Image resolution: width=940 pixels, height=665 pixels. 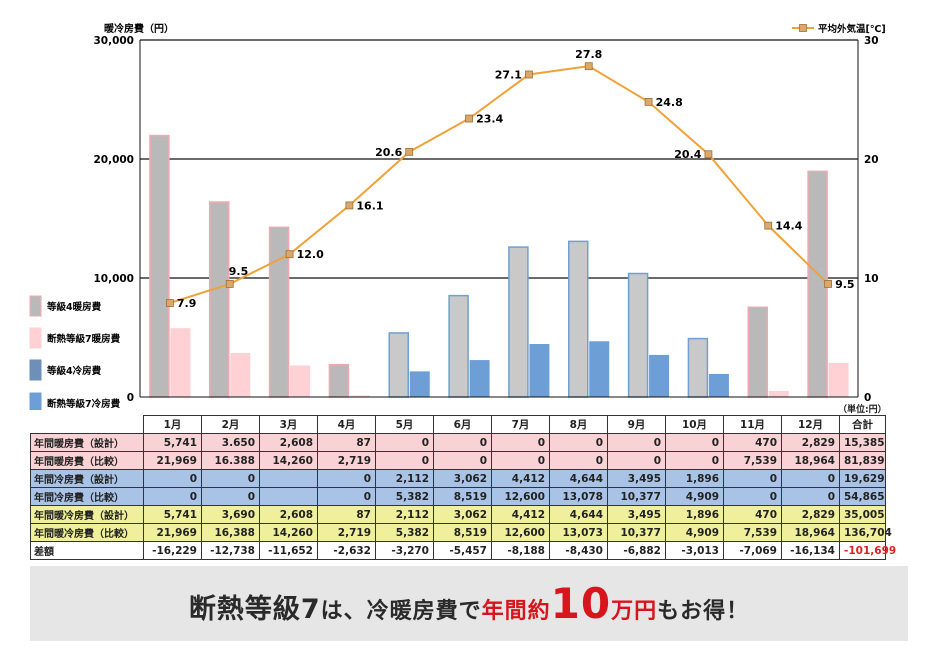 What do you see at coordinates (87, 424) in the screenshot?
I see `table-corner` at bounding box center [87, 424].